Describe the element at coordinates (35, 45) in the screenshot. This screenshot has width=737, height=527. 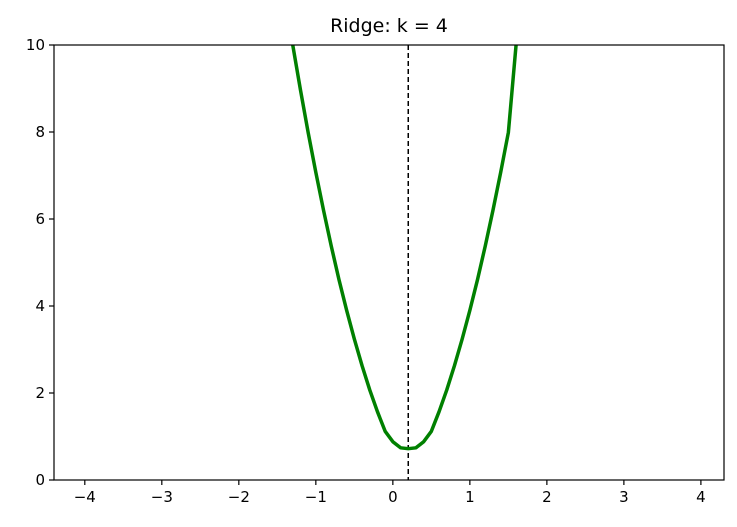
I see `y-tick-label: 10` at that location.